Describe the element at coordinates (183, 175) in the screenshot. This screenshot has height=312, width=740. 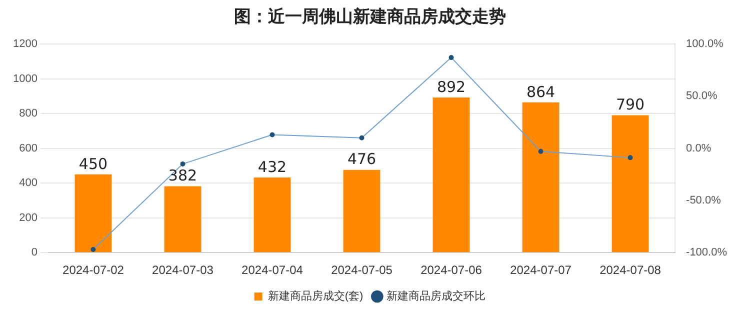
I see `data-label: 382` at that location.